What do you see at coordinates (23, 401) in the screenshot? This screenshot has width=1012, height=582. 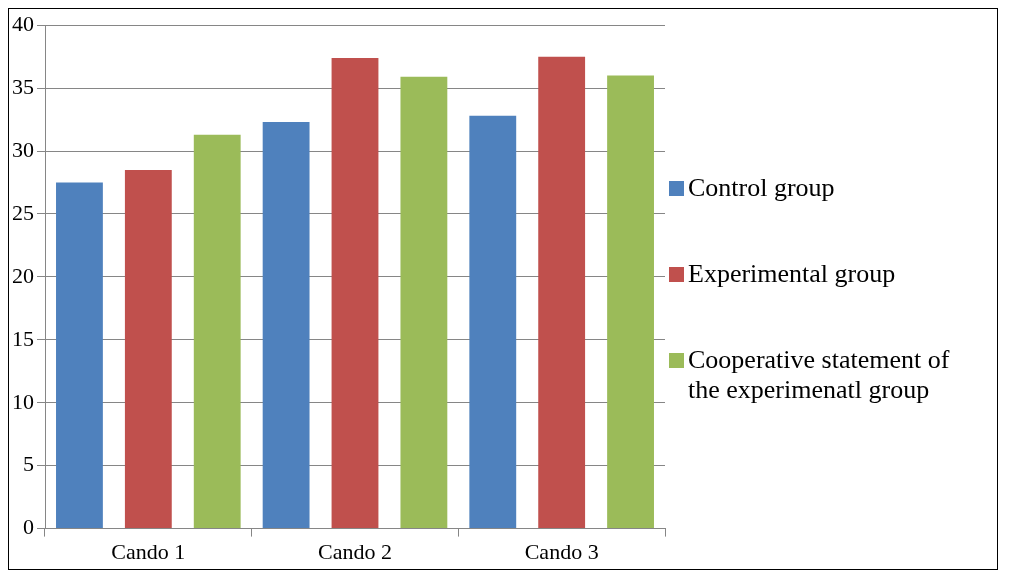 I see `y-tick-label: 10` at bounding box center [23, 401].